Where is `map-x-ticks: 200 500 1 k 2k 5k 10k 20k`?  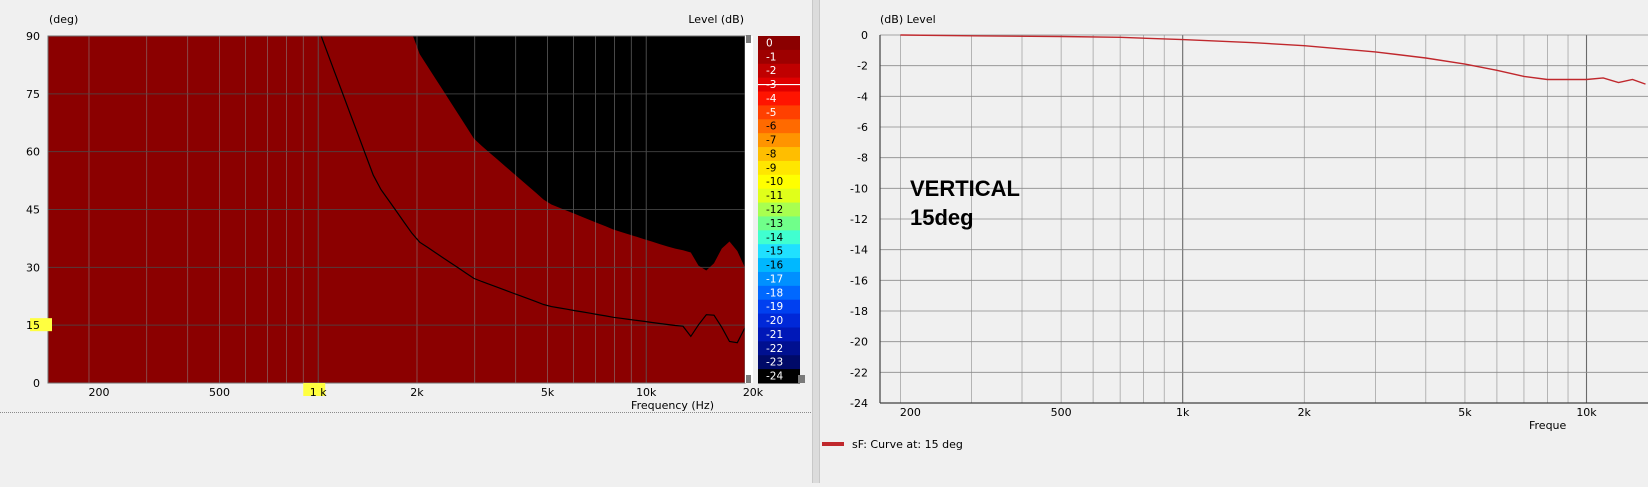
map-x-ticks: 200 500 1 k 2k 5k 10k 20k is located at coordinates (426, 391).